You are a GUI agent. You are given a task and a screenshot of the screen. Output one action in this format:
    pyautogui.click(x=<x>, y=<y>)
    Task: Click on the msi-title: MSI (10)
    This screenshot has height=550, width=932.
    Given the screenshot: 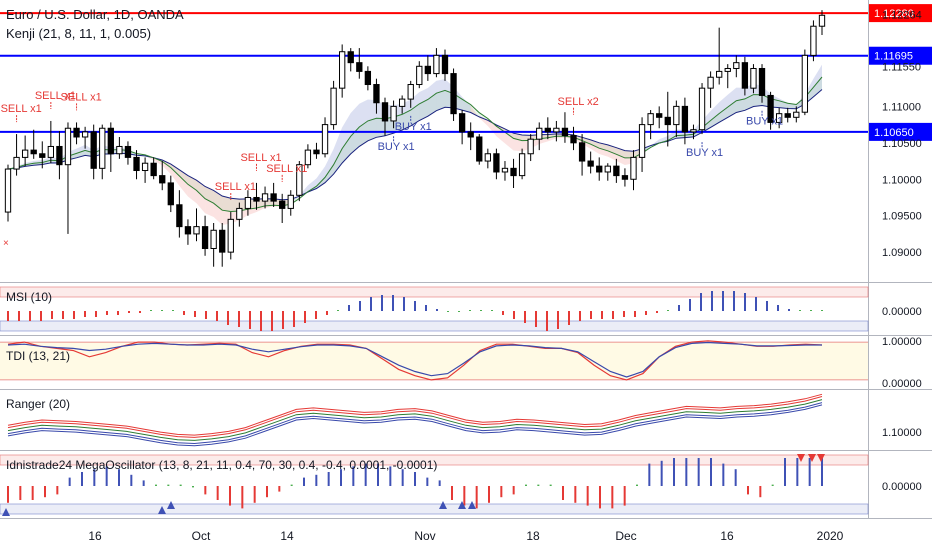 What is the action you would take?
    pyautogui.click(x=29, y=297)
    